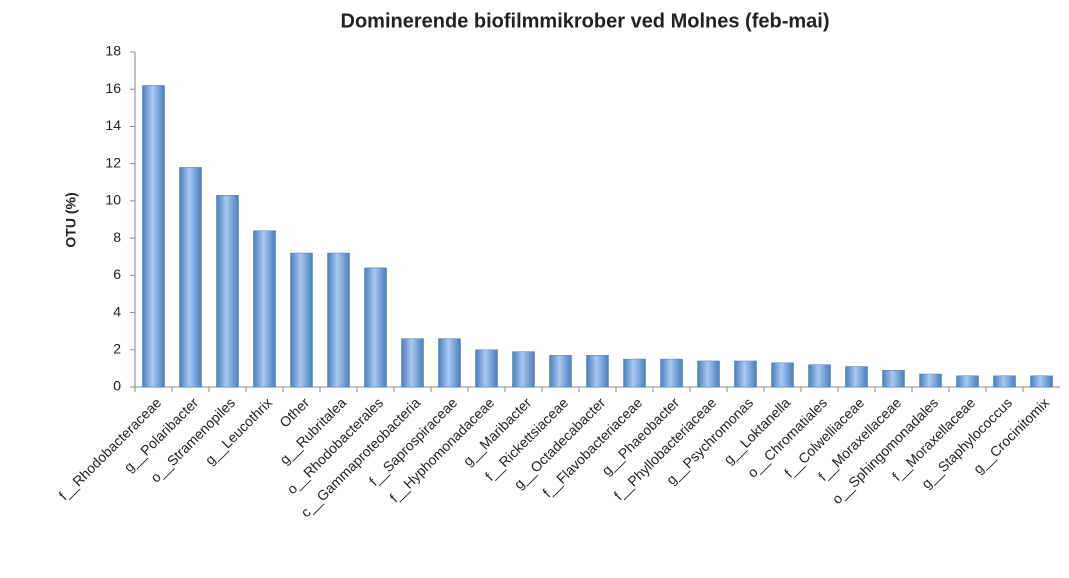  I want to click on y-axis-label: OTU (%), so click(71, 219).